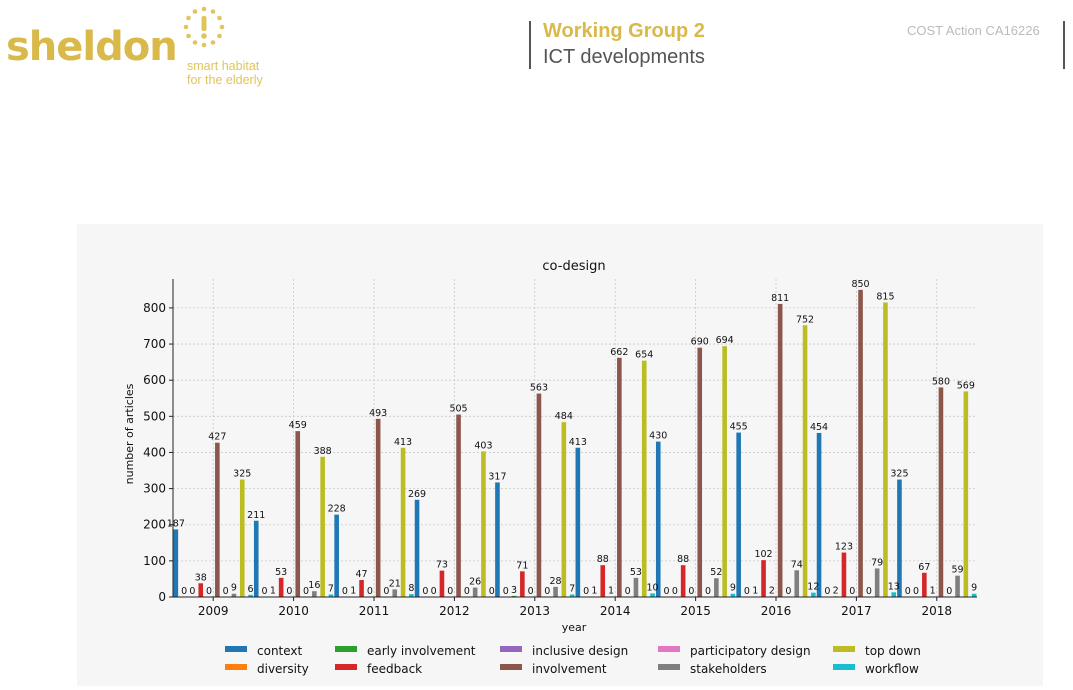 The width and height of the screenshot is (1073, 690). What do you see at coordinates (966, 385) in the screenshot?
I see `bar-value-label: 569` at bounding box center [966, 385].